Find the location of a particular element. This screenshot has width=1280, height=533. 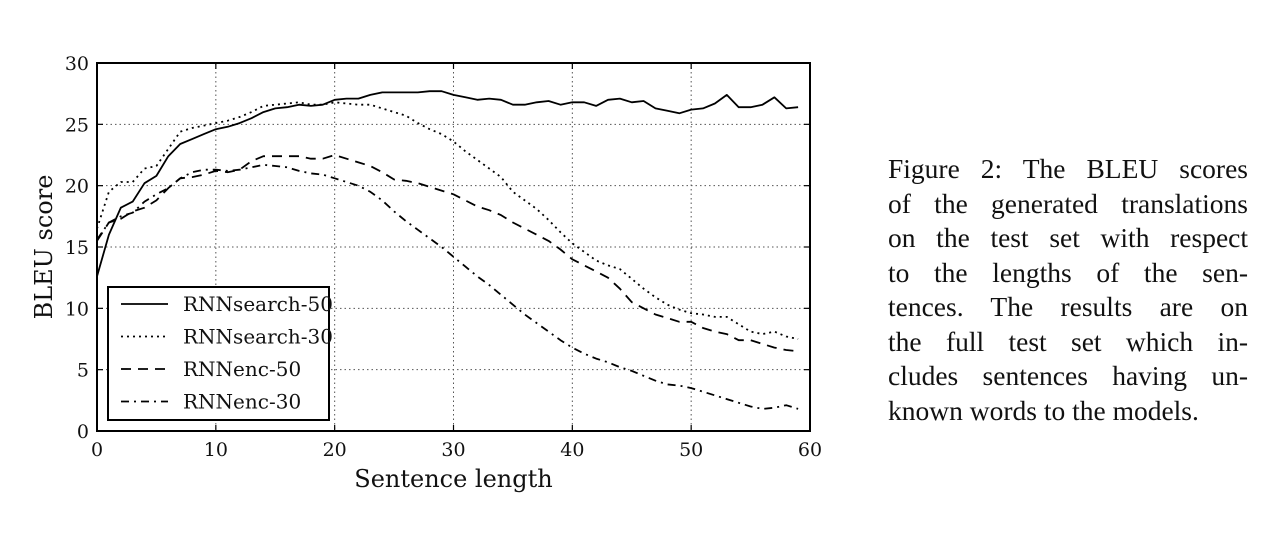

caption-line: Figure 2: The BLEU scores is located at coordinates (1068, 168).